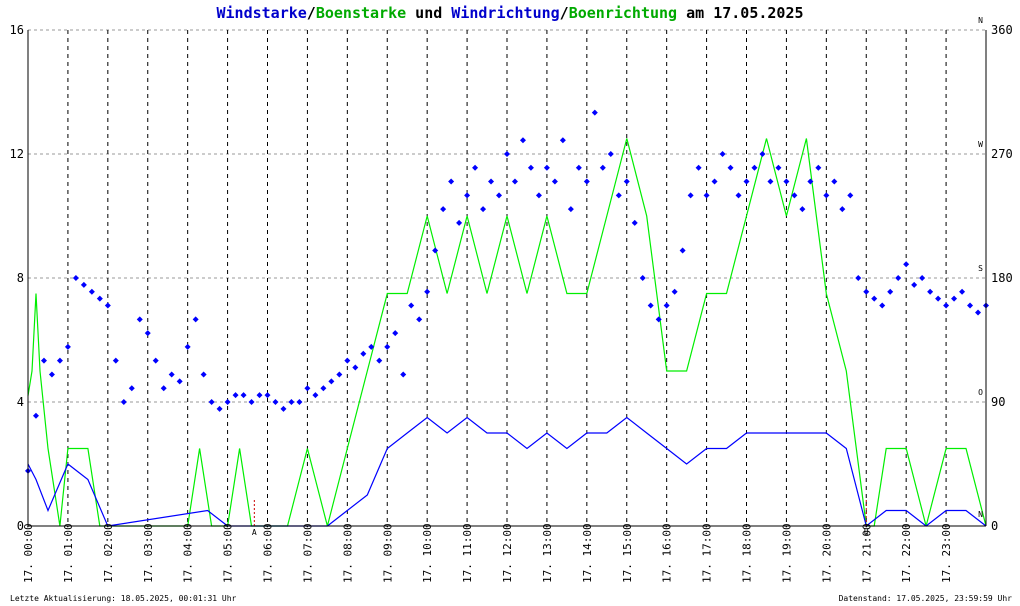 Image resolution: width=1020 pixels, height=606 pixels. What do you see at coordinates (17, 154) in the screenshot?
I see `y-left-tick-label: 12` at bounding box center [17, 154].